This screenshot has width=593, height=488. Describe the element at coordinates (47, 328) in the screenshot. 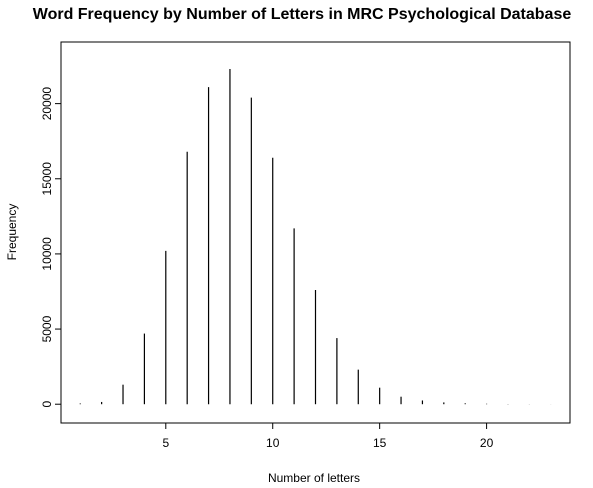

I see `y-tick-label-5000: 5000` at that location.